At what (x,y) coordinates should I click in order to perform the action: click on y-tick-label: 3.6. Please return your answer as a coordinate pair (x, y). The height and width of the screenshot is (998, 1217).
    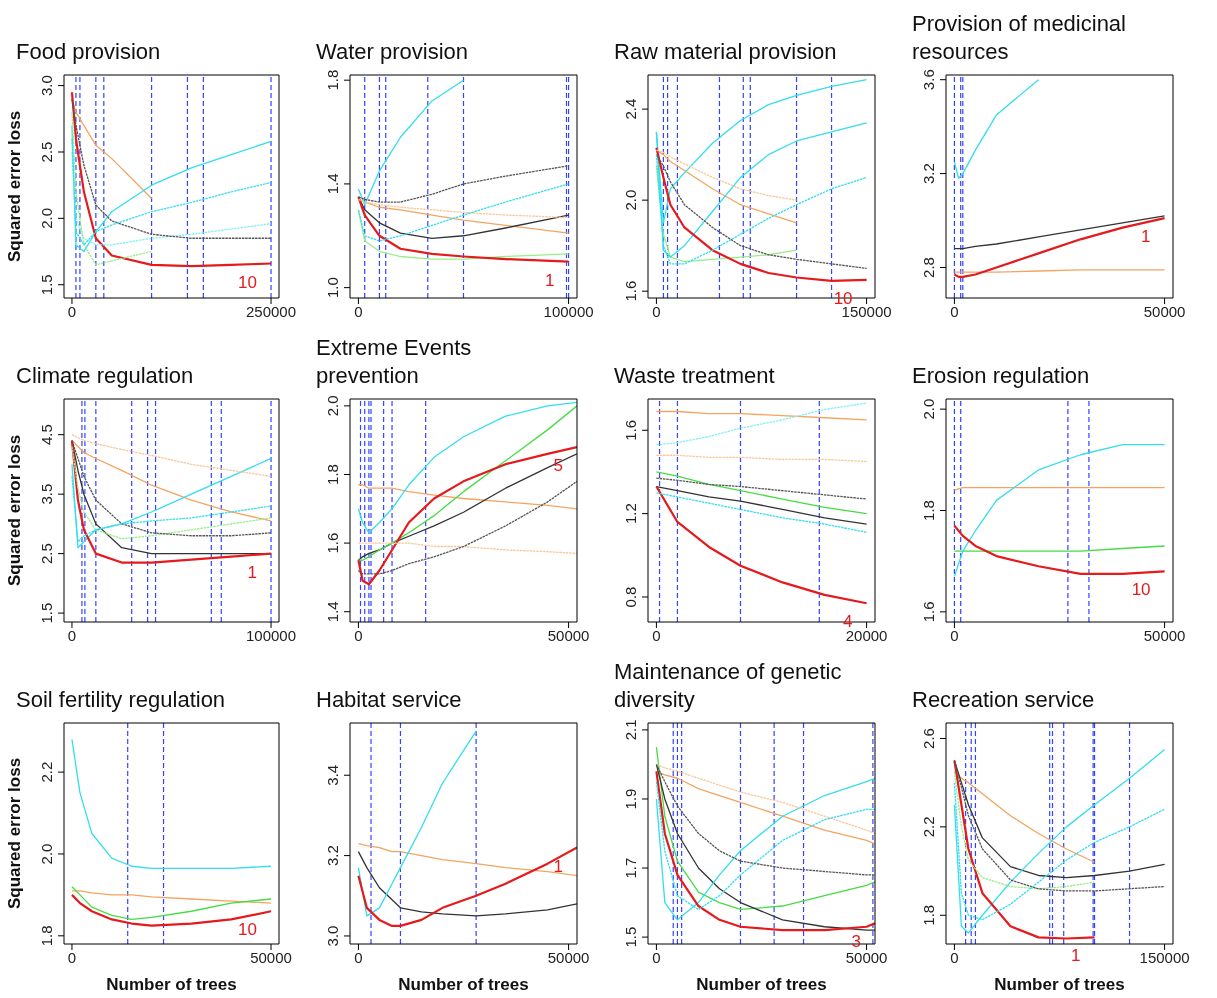
    Looking at the image, I should click on (928, 80).